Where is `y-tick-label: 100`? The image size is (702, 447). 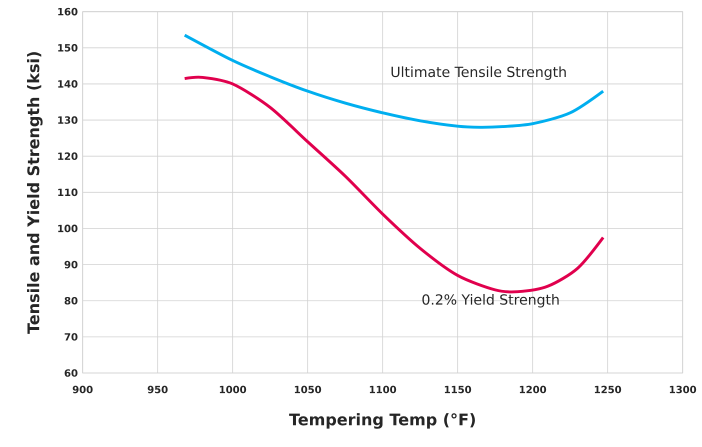
y-tick-label: 100 is located at coordinates (68, 228).